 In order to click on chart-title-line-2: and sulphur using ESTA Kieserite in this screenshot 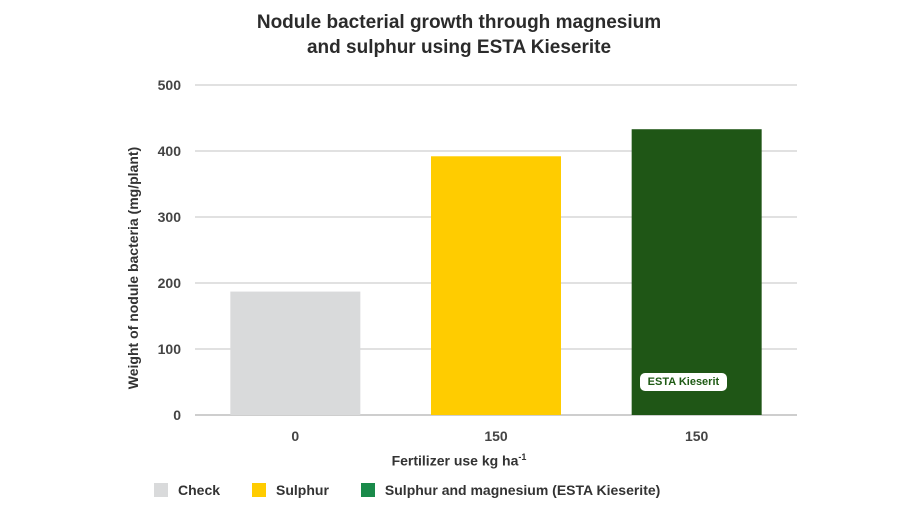, I will do `click(459, 47)`.